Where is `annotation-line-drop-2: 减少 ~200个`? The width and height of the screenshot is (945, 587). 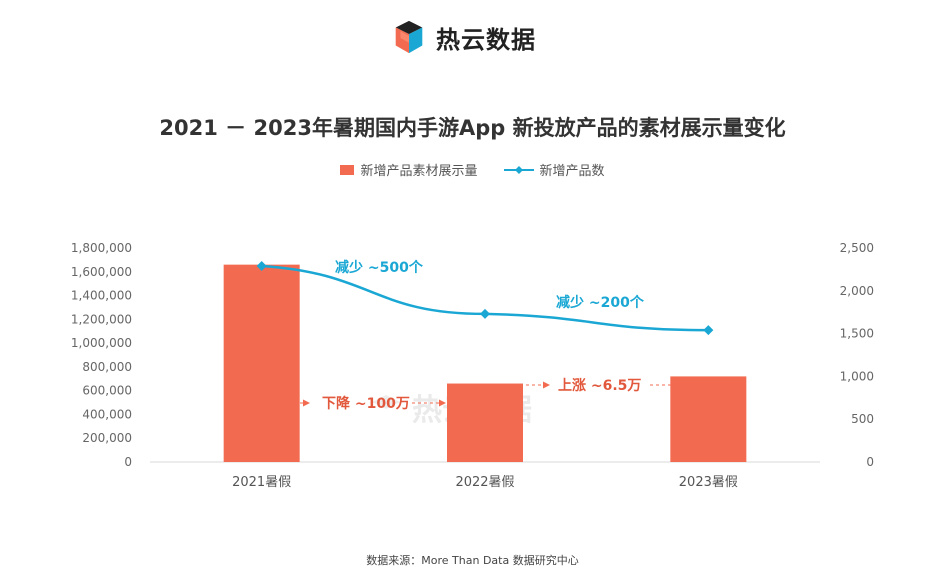
annotation-line-drop-2: 减少 ~200个 is located at coordinates (600, 302).